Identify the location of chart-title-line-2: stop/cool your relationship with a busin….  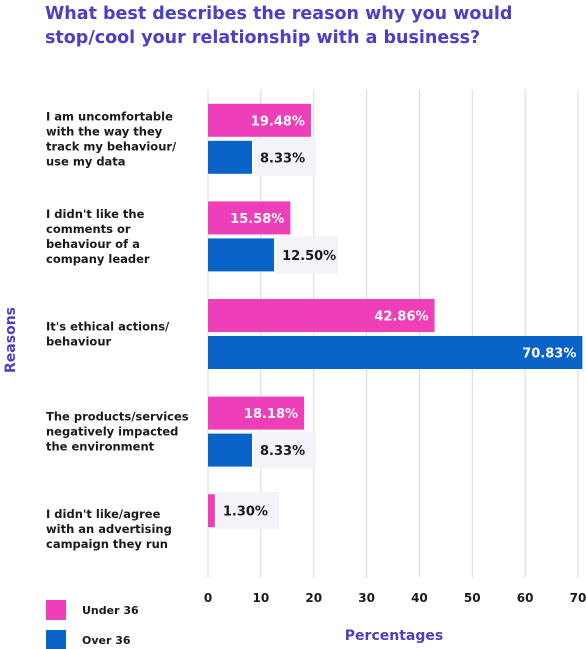
(263, 38).